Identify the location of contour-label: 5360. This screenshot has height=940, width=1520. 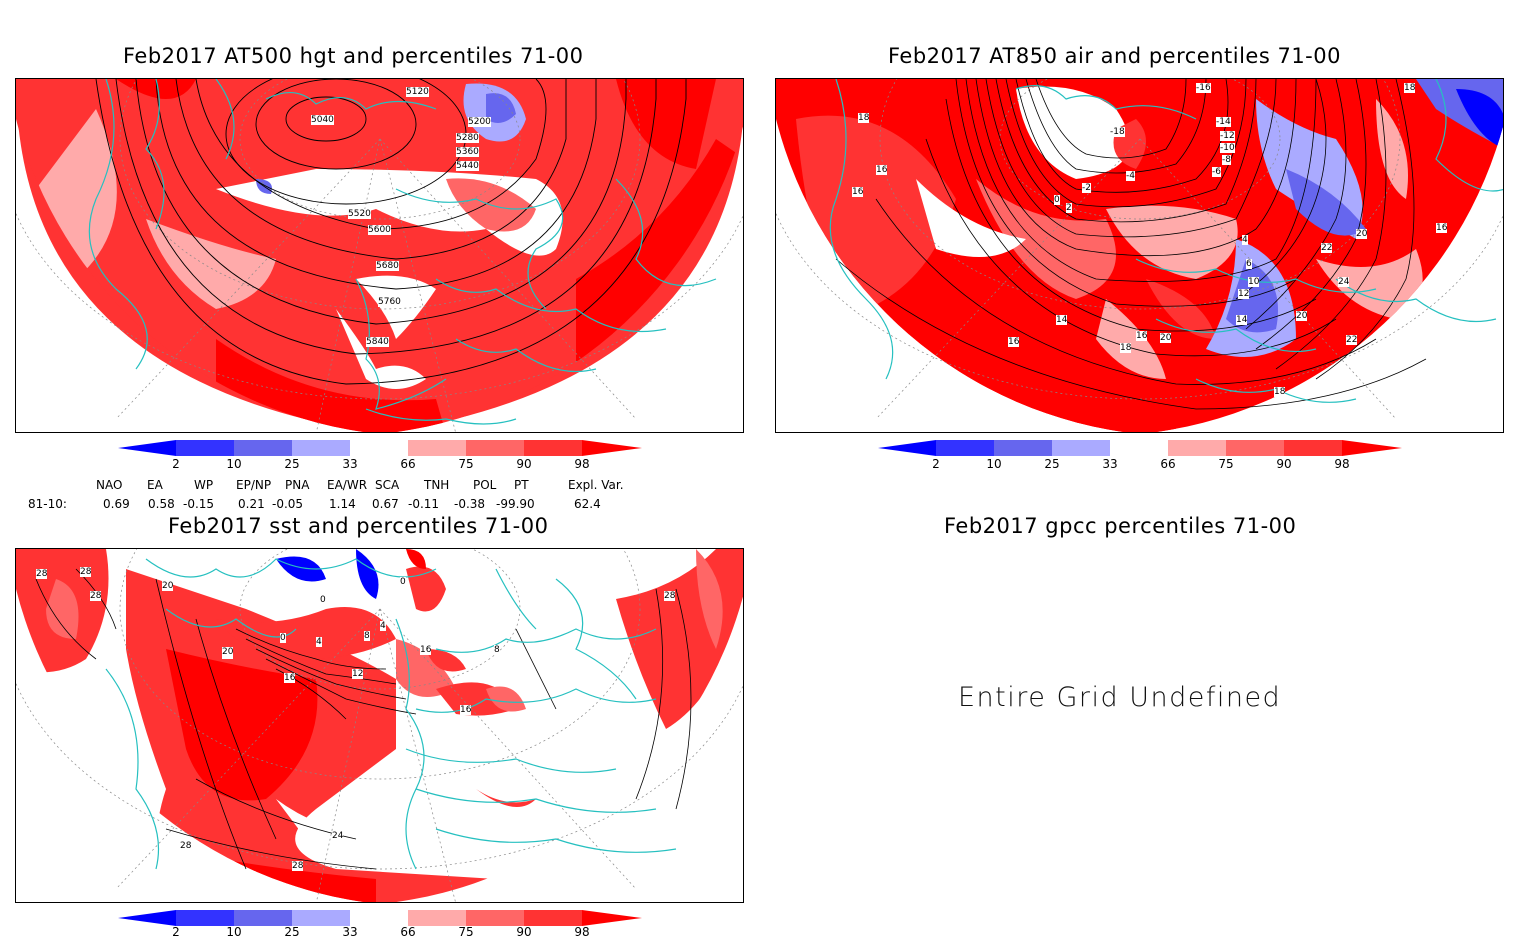
(467, 152).